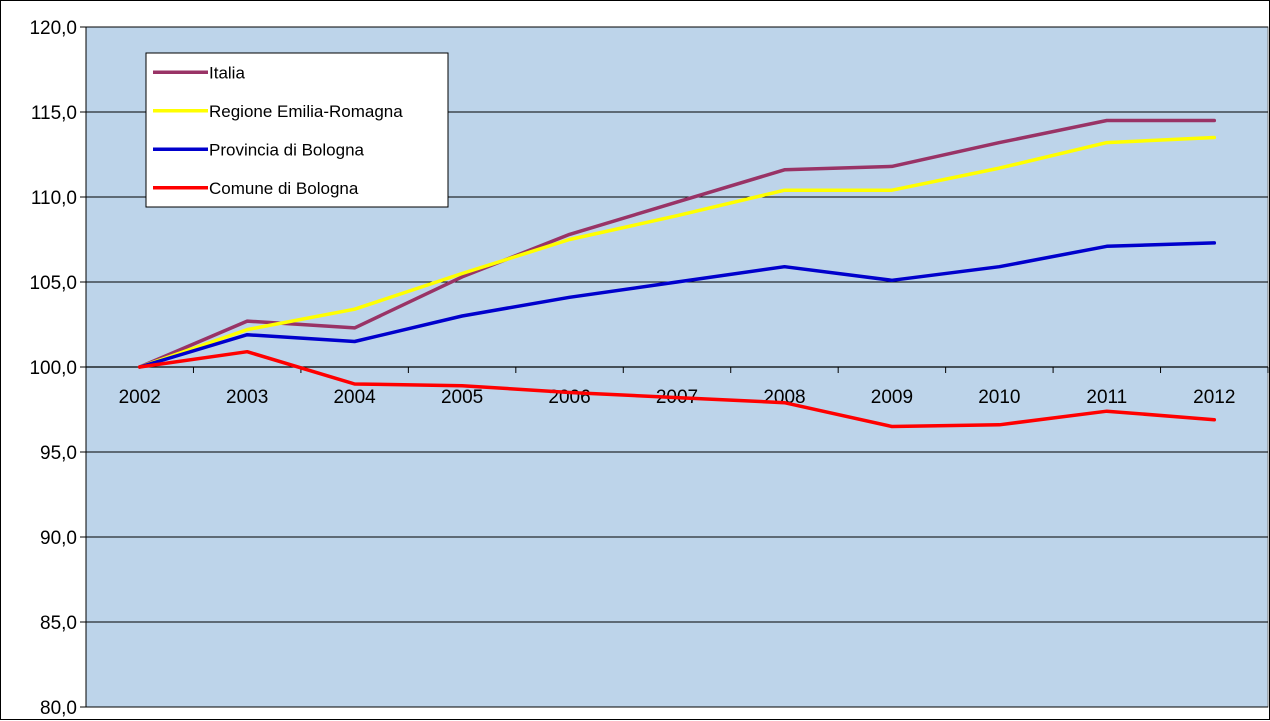 This screenshot has width=1270, height=721. What do you see at coordinates (227, 72) in the screenshot?
I see `legend-label: Italia` at bounding box center [227, 72].